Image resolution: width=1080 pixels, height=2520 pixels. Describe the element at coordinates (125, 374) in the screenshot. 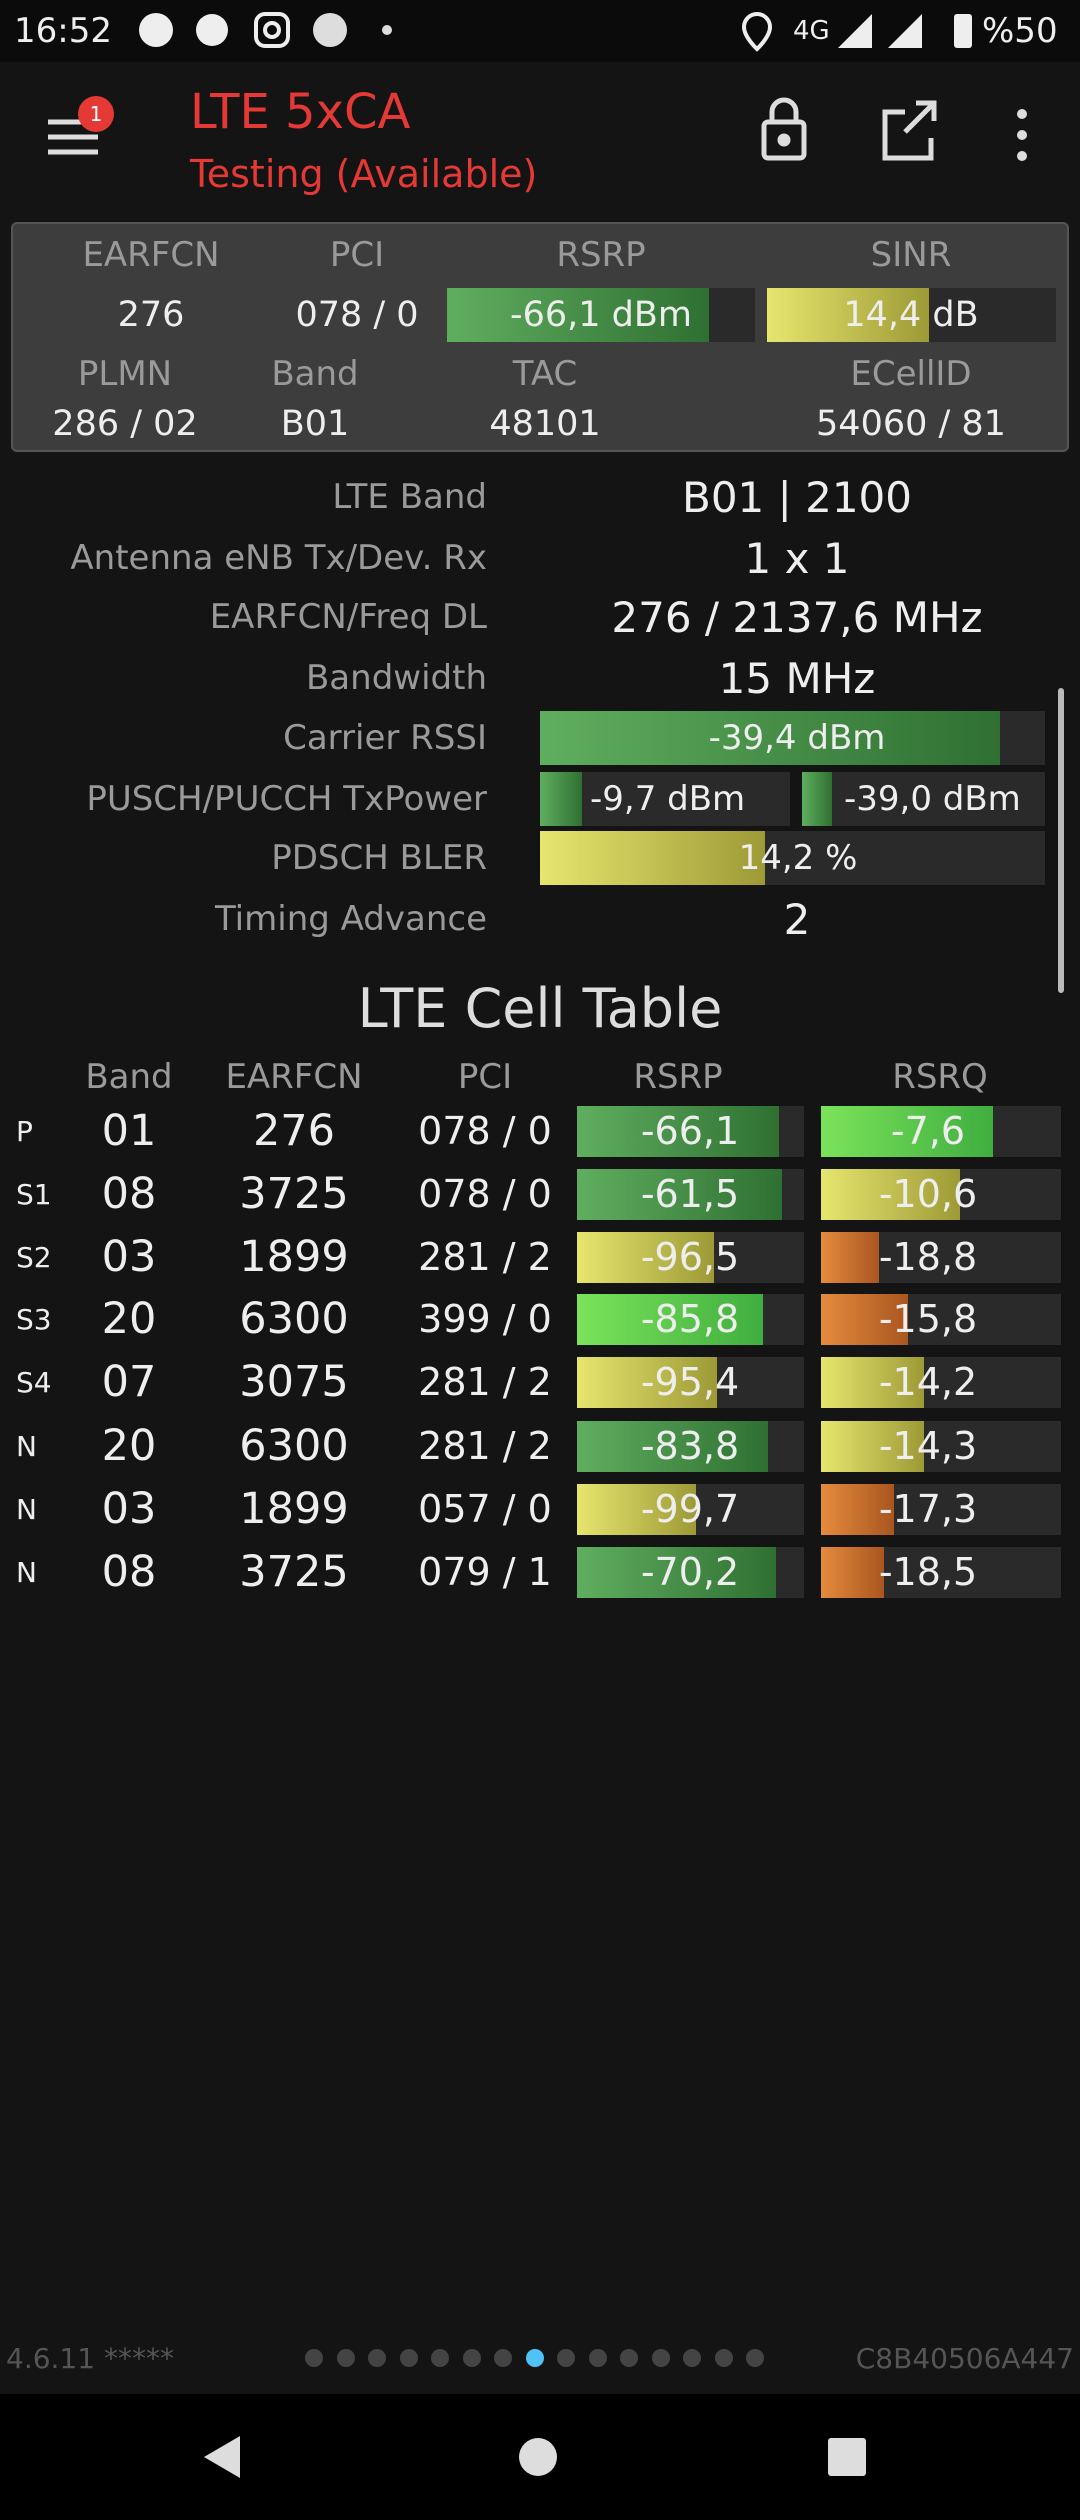

I see `summary-header: PLMN` at that location.